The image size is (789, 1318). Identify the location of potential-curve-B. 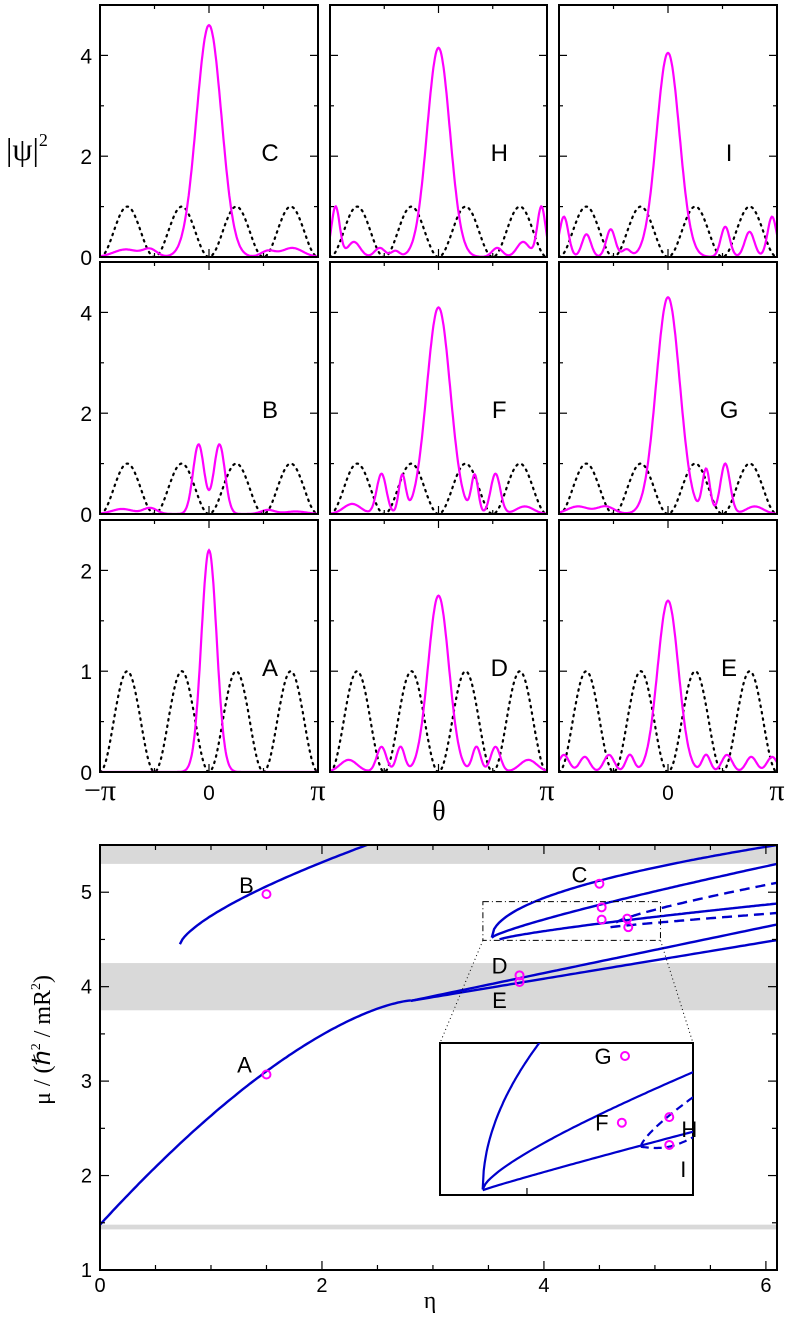
(209, 488).